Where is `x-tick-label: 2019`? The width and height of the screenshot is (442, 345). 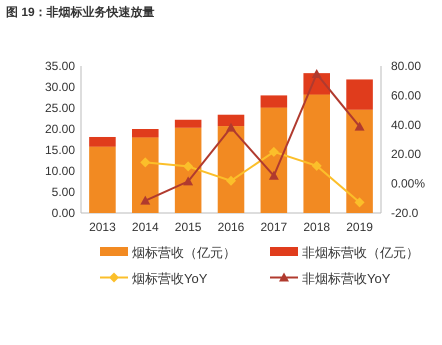 x-tick-label: 2019 is located at coordinates (360, 227).